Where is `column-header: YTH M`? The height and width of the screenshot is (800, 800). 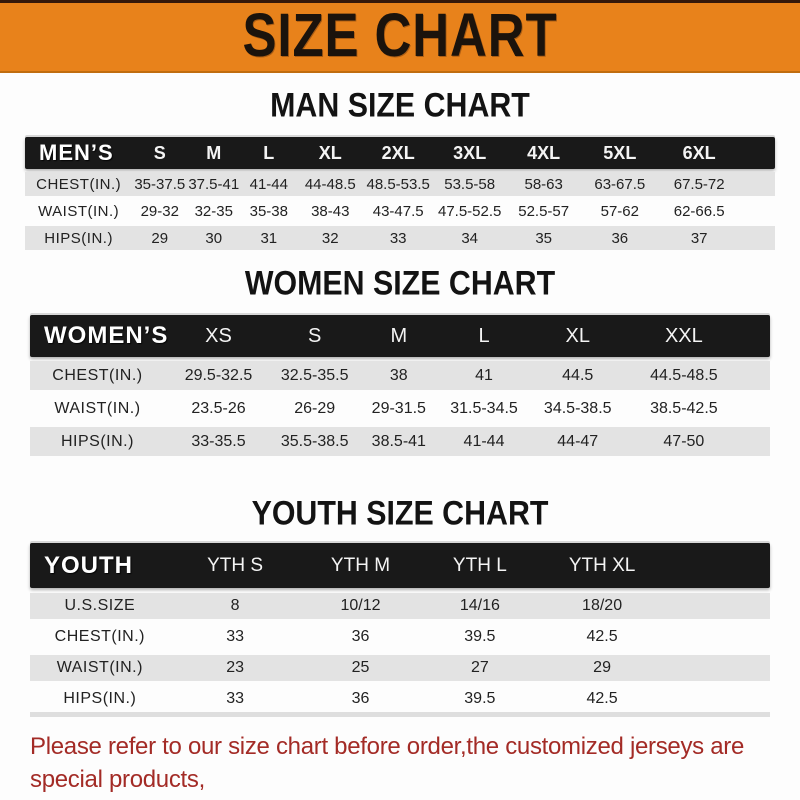
column-header: YTH M is located at coordinates (360, 565).